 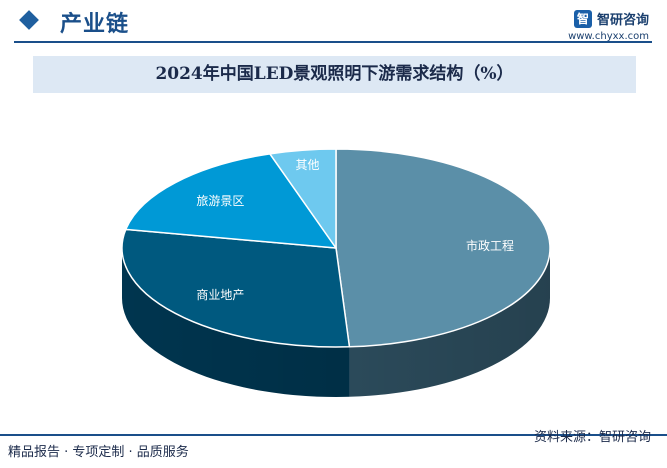 I want to click on brand: 智 智研咨询 www.chyxx.com, so click(x=608, y=25).